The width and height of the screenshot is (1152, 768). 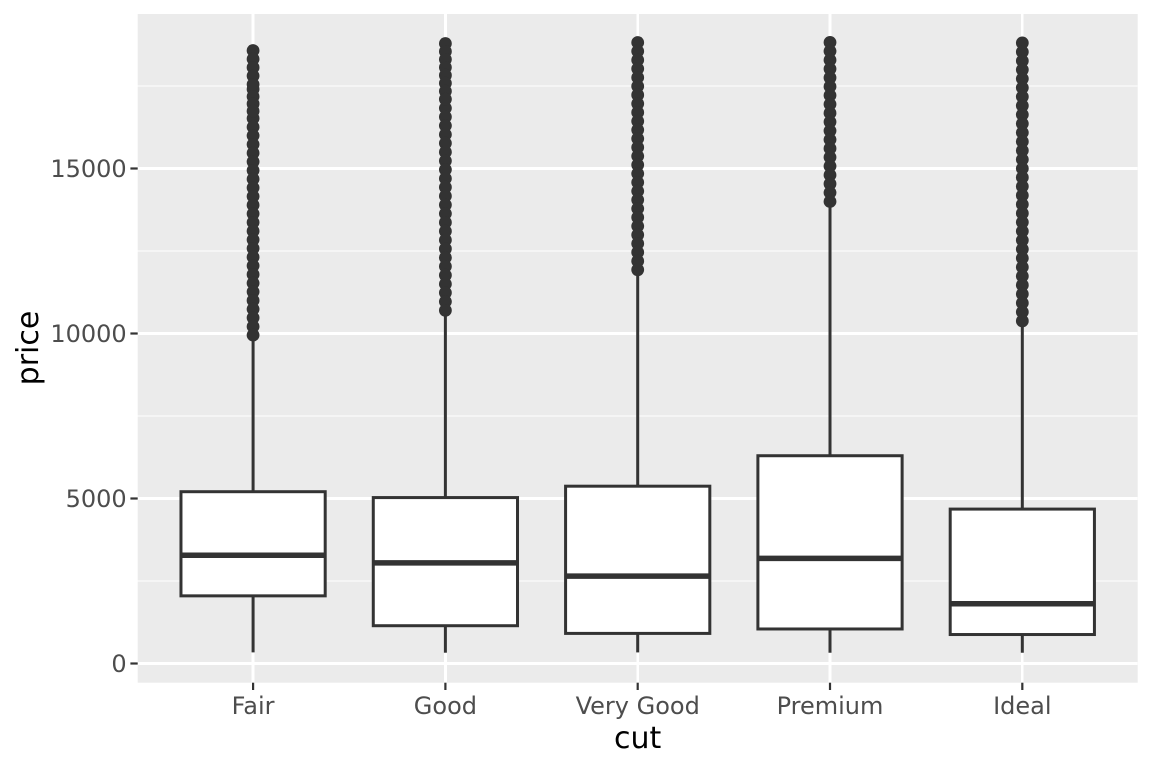 I want to click on y-tick-label: 0, so click(x=118, y=664).